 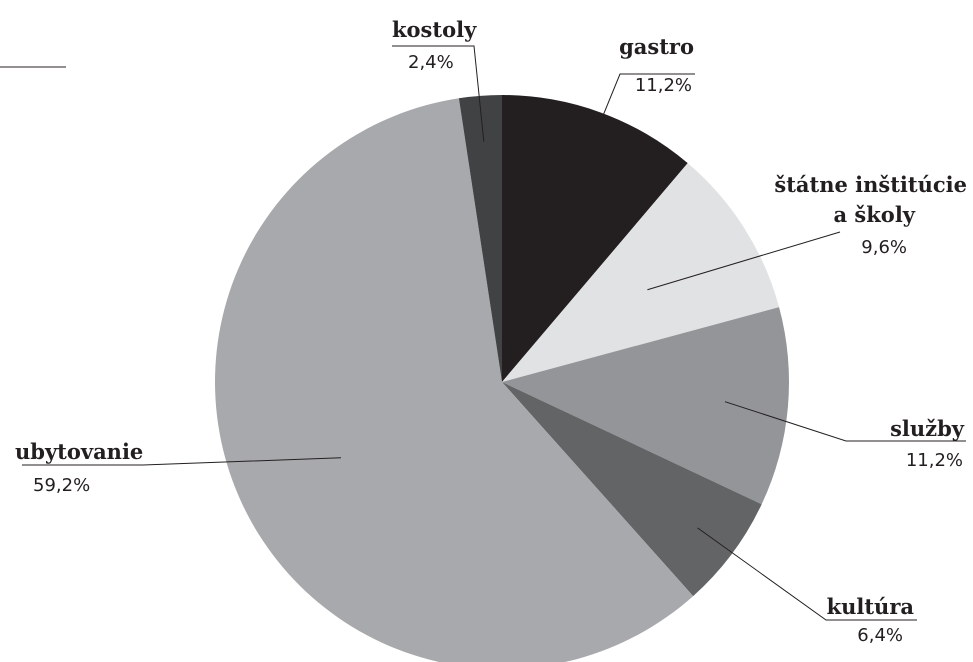 What do you see at coordinates (595, 238) in the screenshot?
I see `pie-slice-gastro` at bounding box center [595, 238].